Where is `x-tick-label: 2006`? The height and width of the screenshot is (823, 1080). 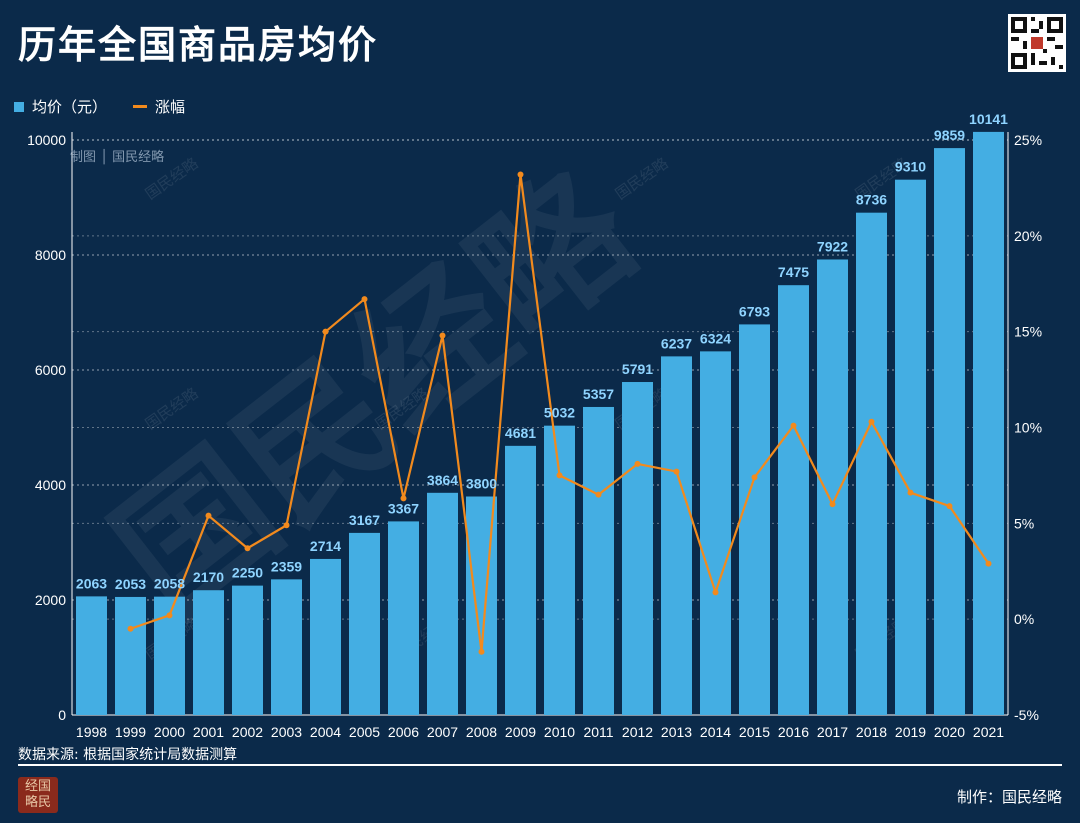 x-tick-label: 2006 is located at coordinates (403, 732).